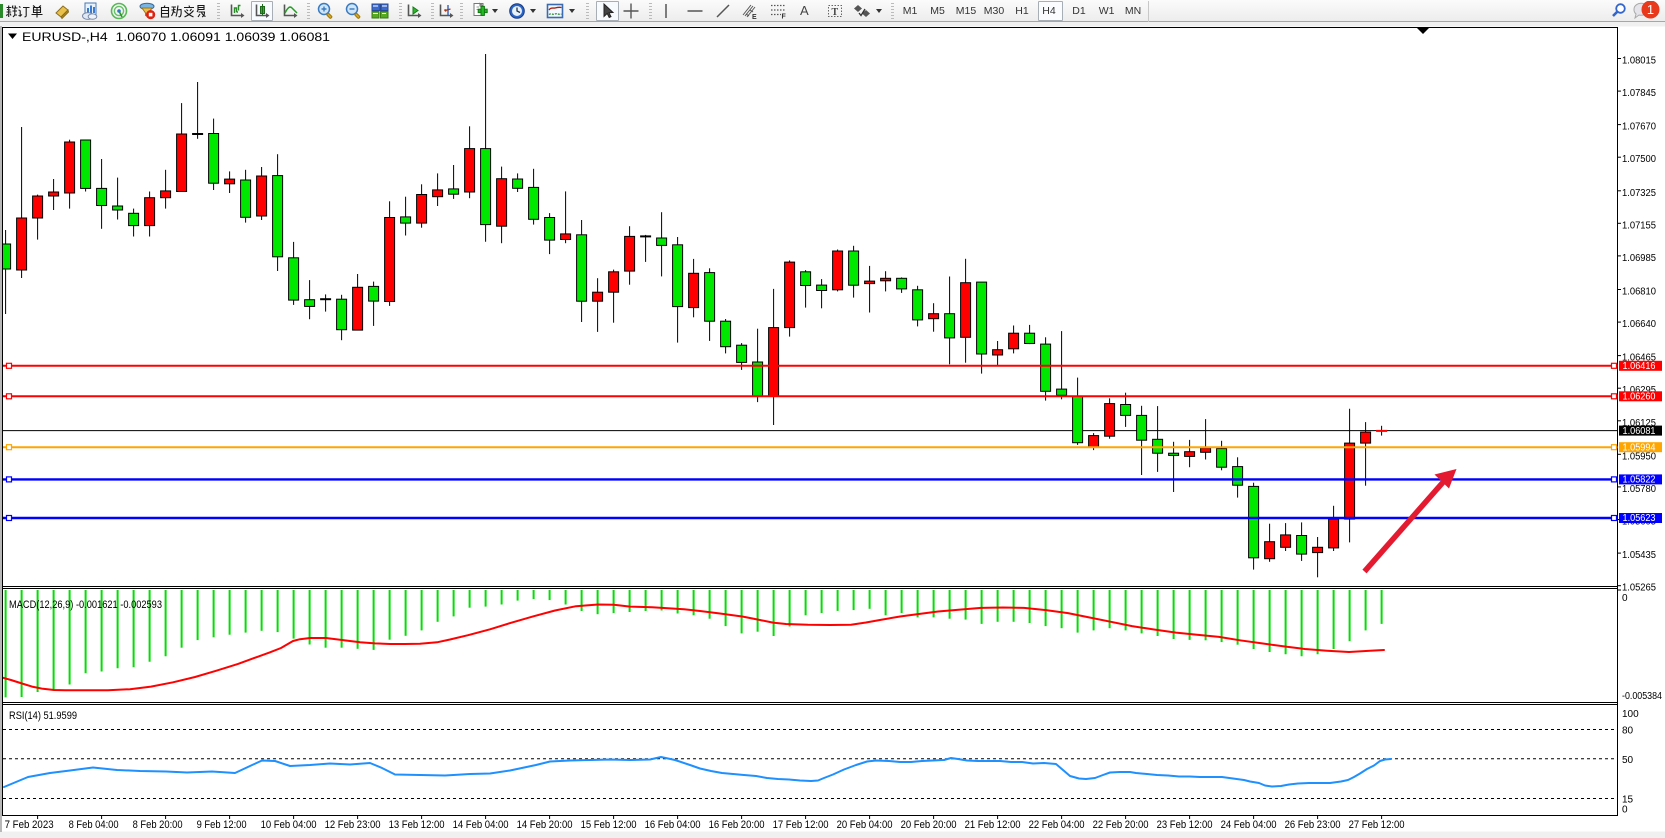  I want to click on svg-text: 8 Feb 04:00, so click(94, 825).